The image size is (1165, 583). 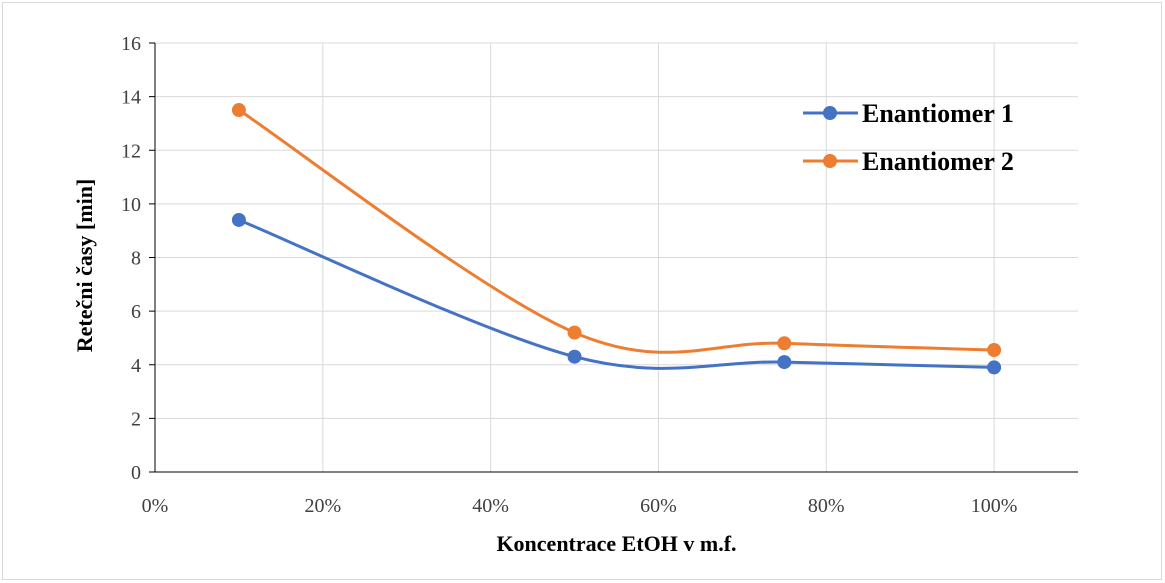 I want to click on y-tick-label: 6, so click(x=136, y=312).